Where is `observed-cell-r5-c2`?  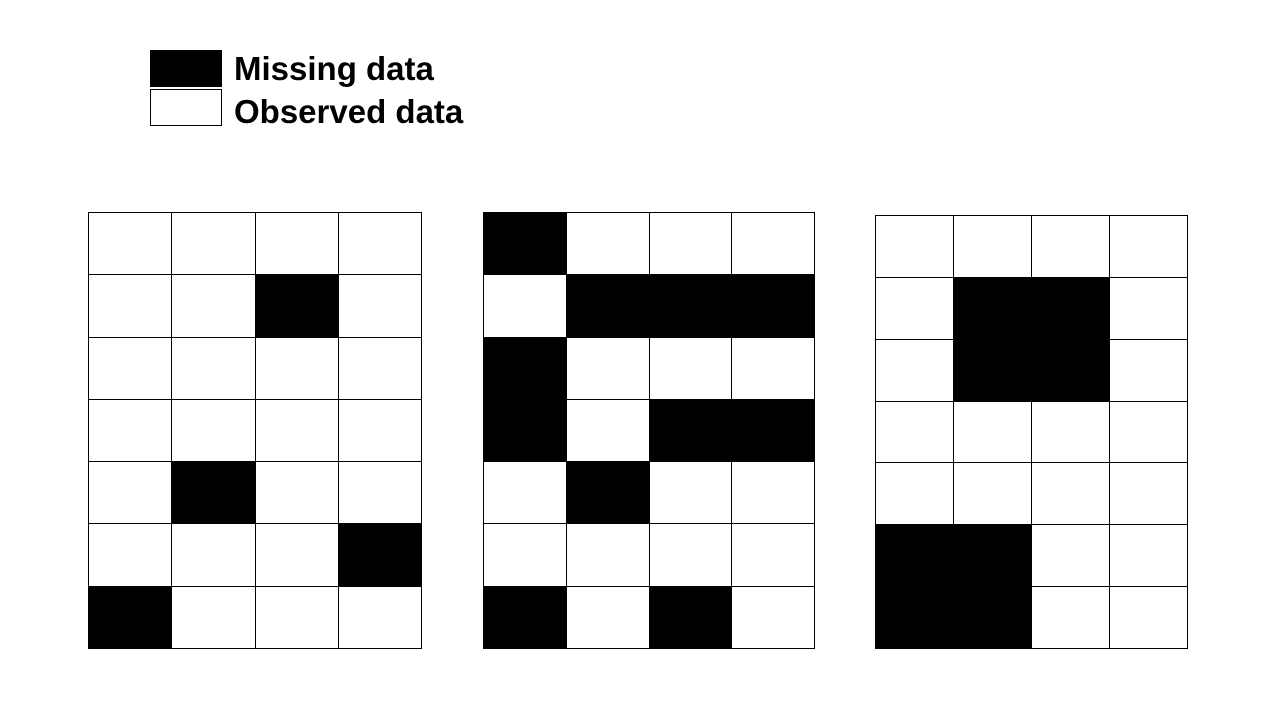 observed-cell-r5-c2 is located at coordinates (993, 494).